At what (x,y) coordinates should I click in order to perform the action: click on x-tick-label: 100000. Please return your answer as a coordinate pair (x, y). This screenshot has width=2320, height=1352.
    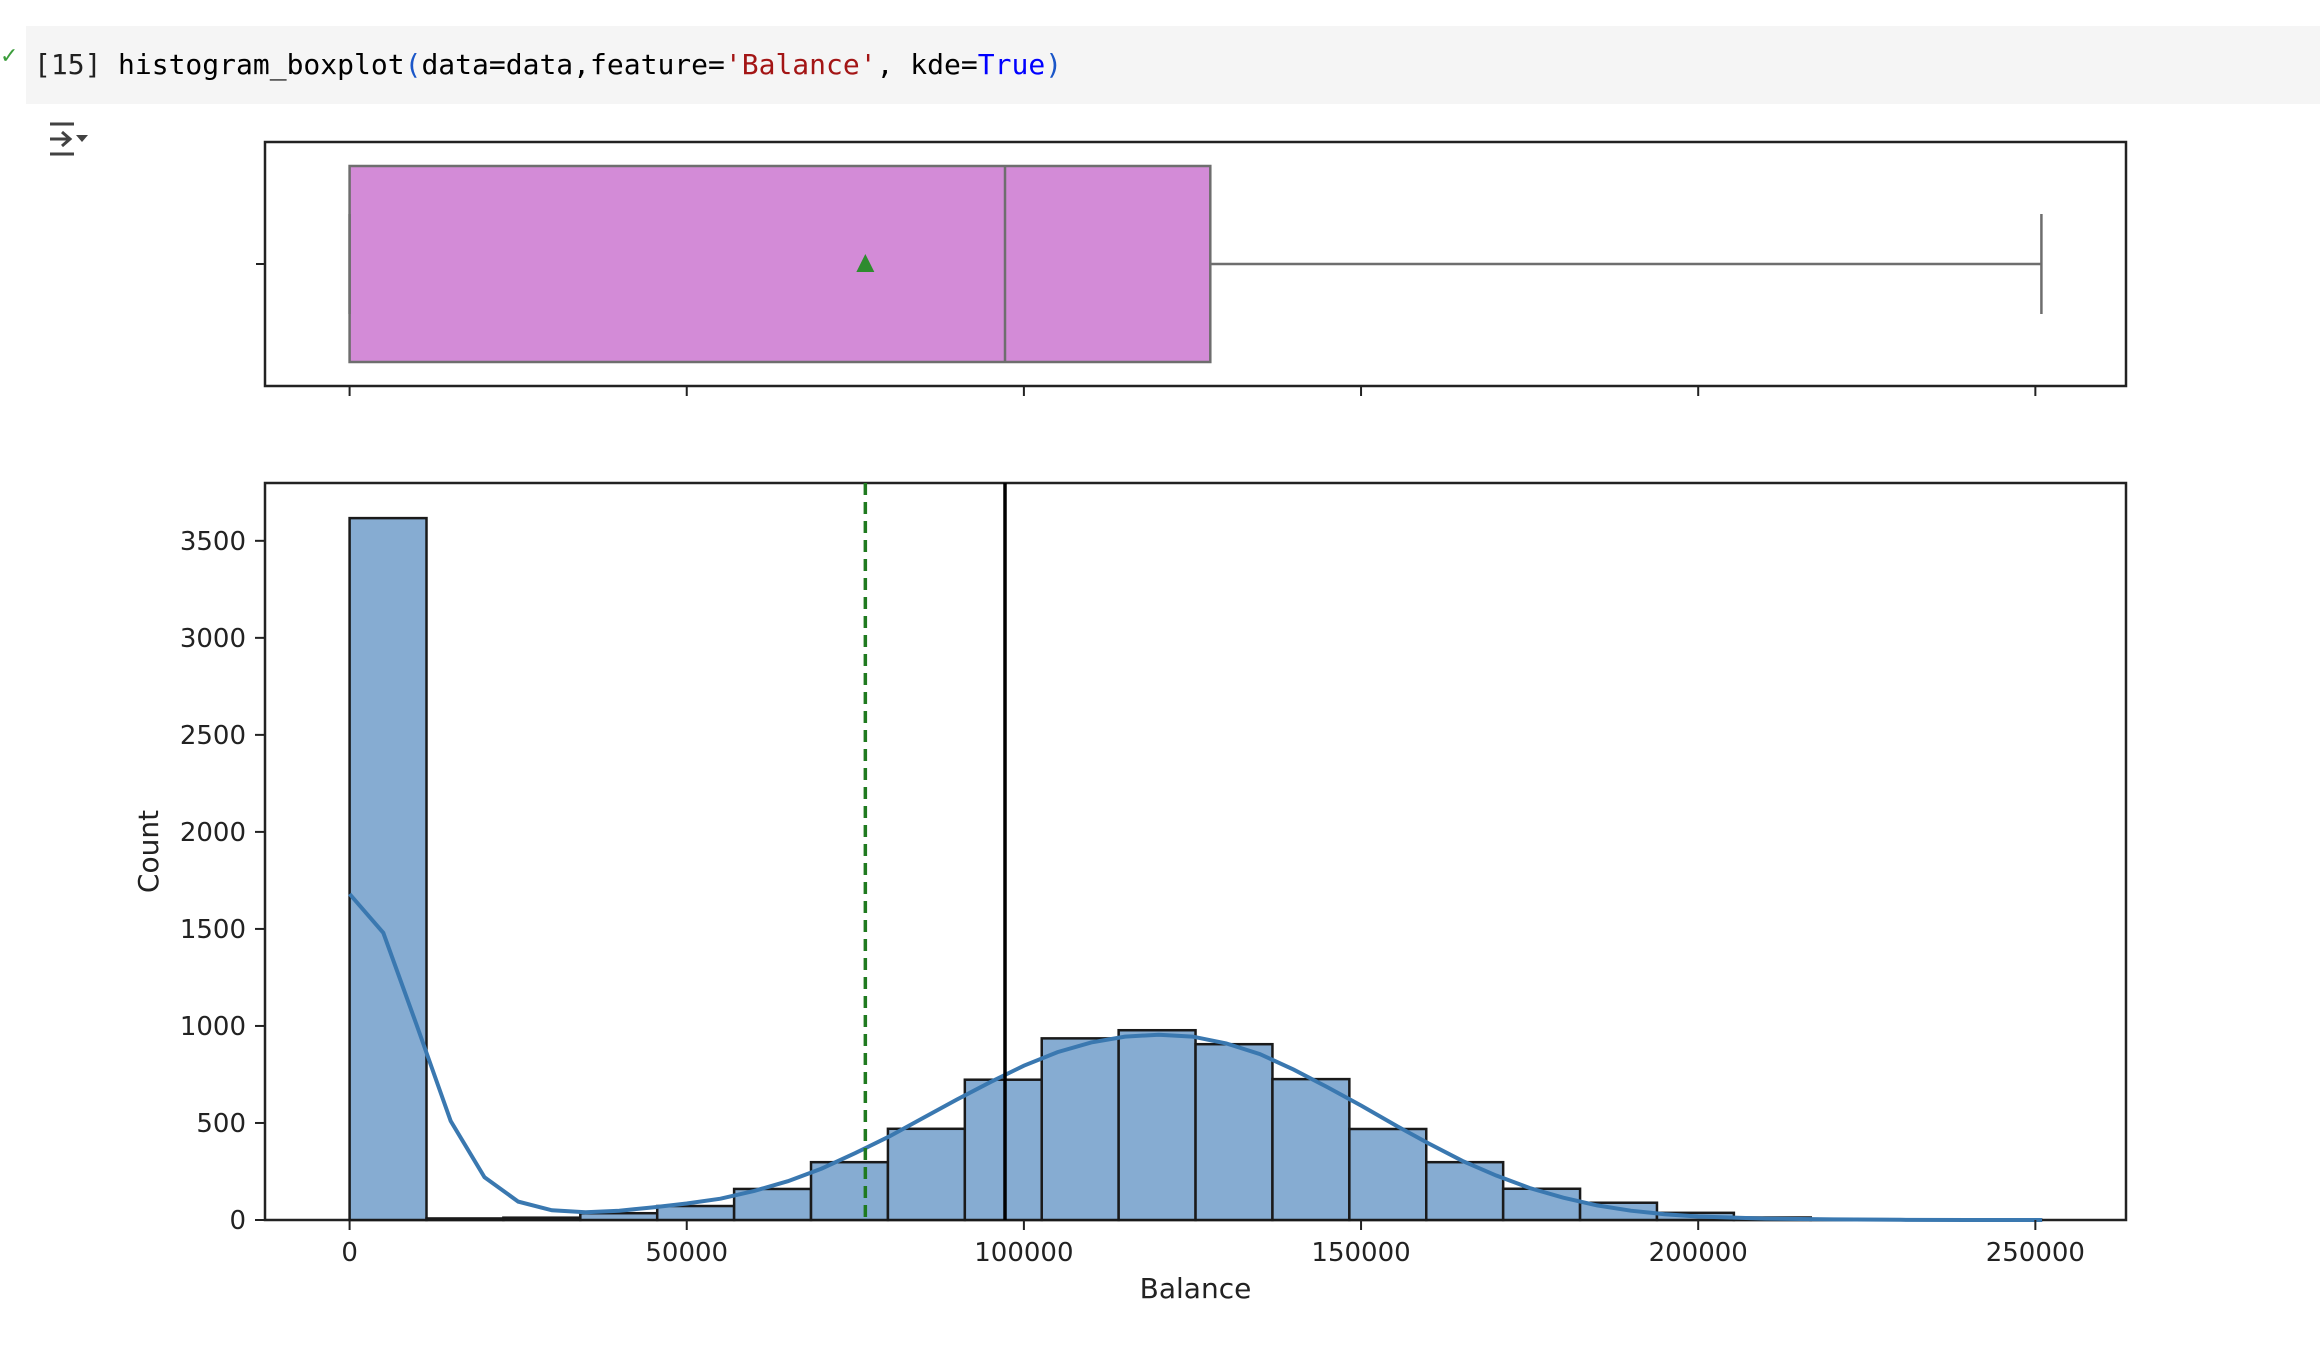
    Looking at the image, I should click on (1023, 1253).